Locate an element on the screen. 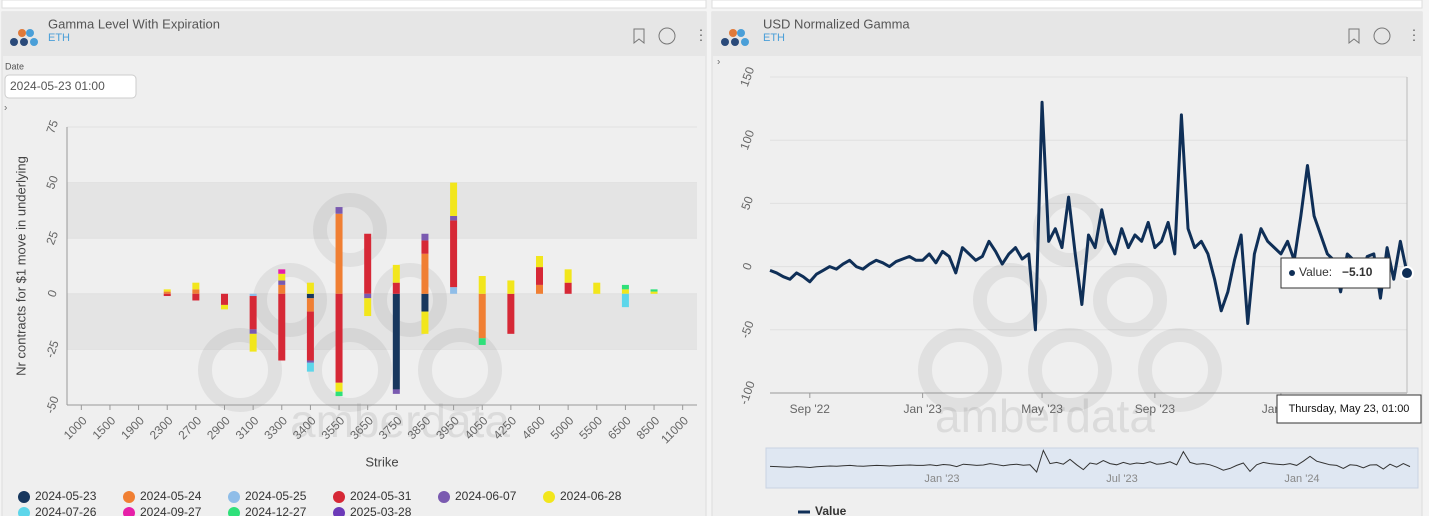  panel-title: USD Normalized Gamma is located at coordinates (836, 23).